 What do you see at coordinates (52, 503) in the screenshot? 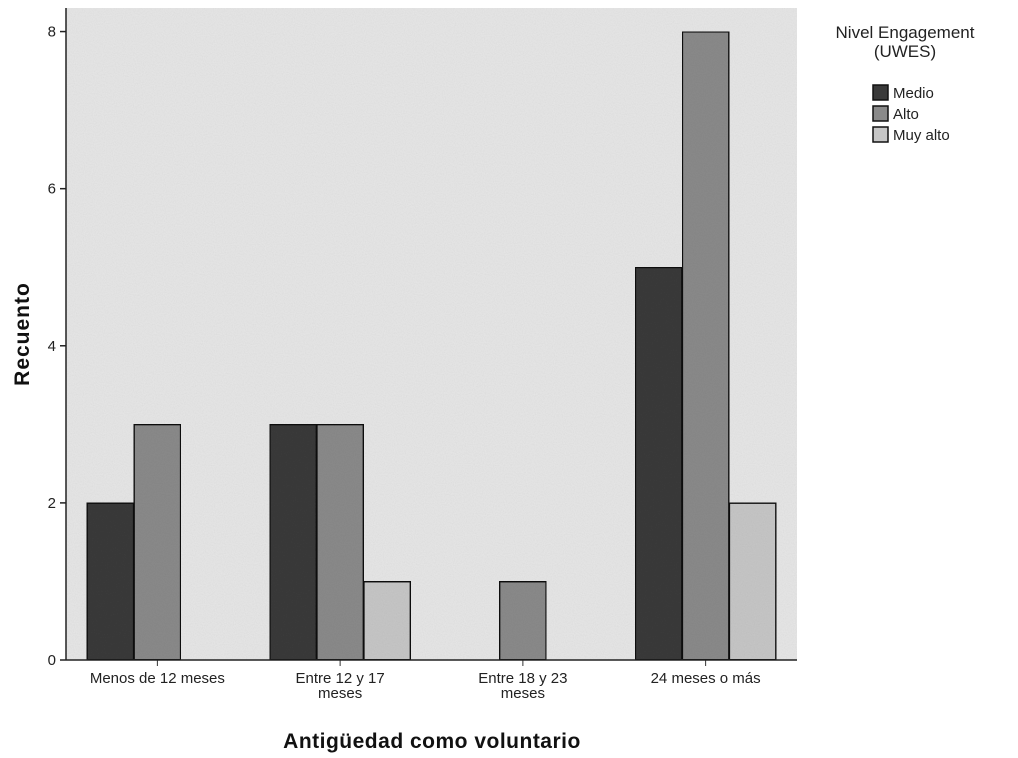
I see `y-tick-label: 2` at bounding box center [52, 503].